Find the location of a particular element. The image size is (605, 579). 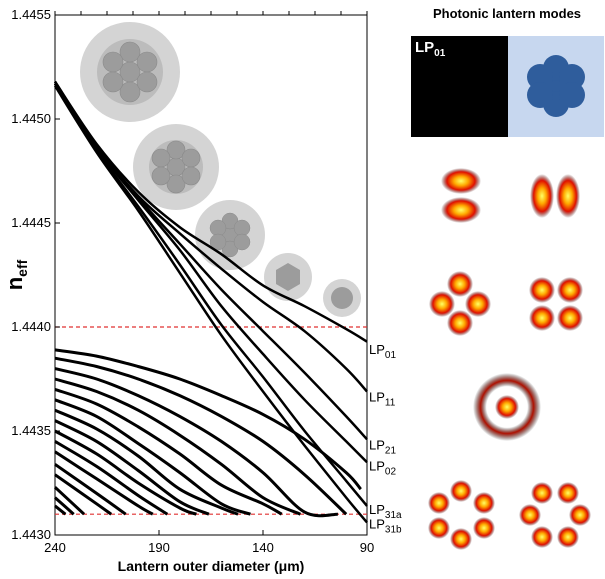

mode-label-01: LP01 is located at coordinates (382, 351).